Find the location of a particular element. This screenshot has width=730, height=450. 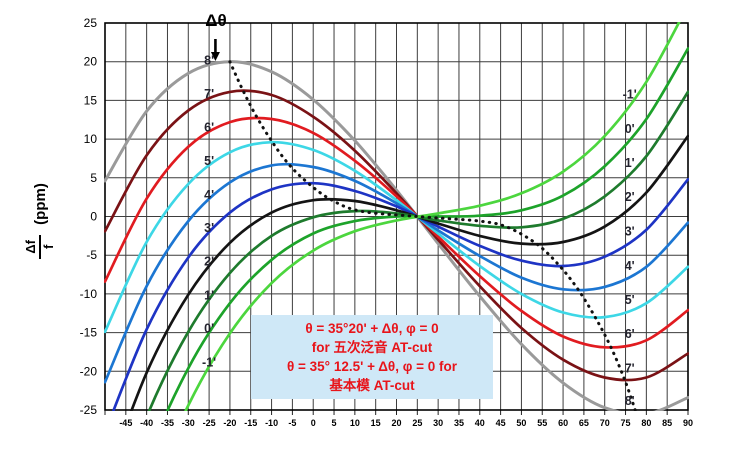

x-tick-label: 70 is located at coordinates (605, 423).